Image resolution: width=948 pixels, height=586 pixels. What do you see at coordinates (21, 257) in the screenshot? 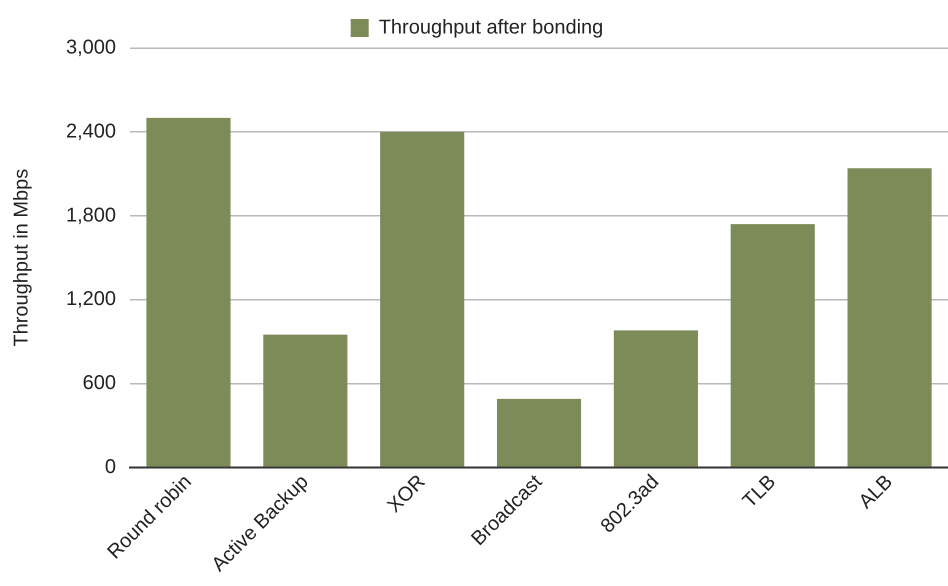
I see `y-axis-title: Throughput in Mbps` at bounding box center [21, 257].